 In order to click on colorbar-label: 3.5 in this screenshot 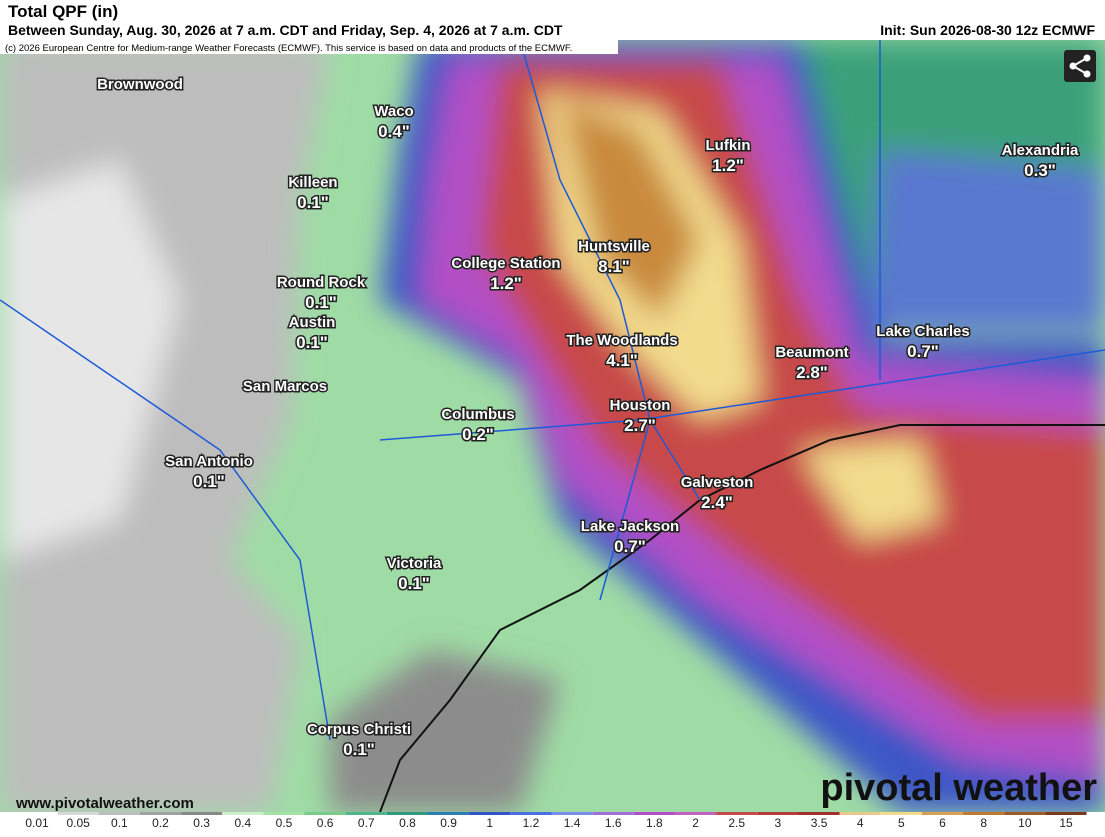, I will do `click(819, 823)`.